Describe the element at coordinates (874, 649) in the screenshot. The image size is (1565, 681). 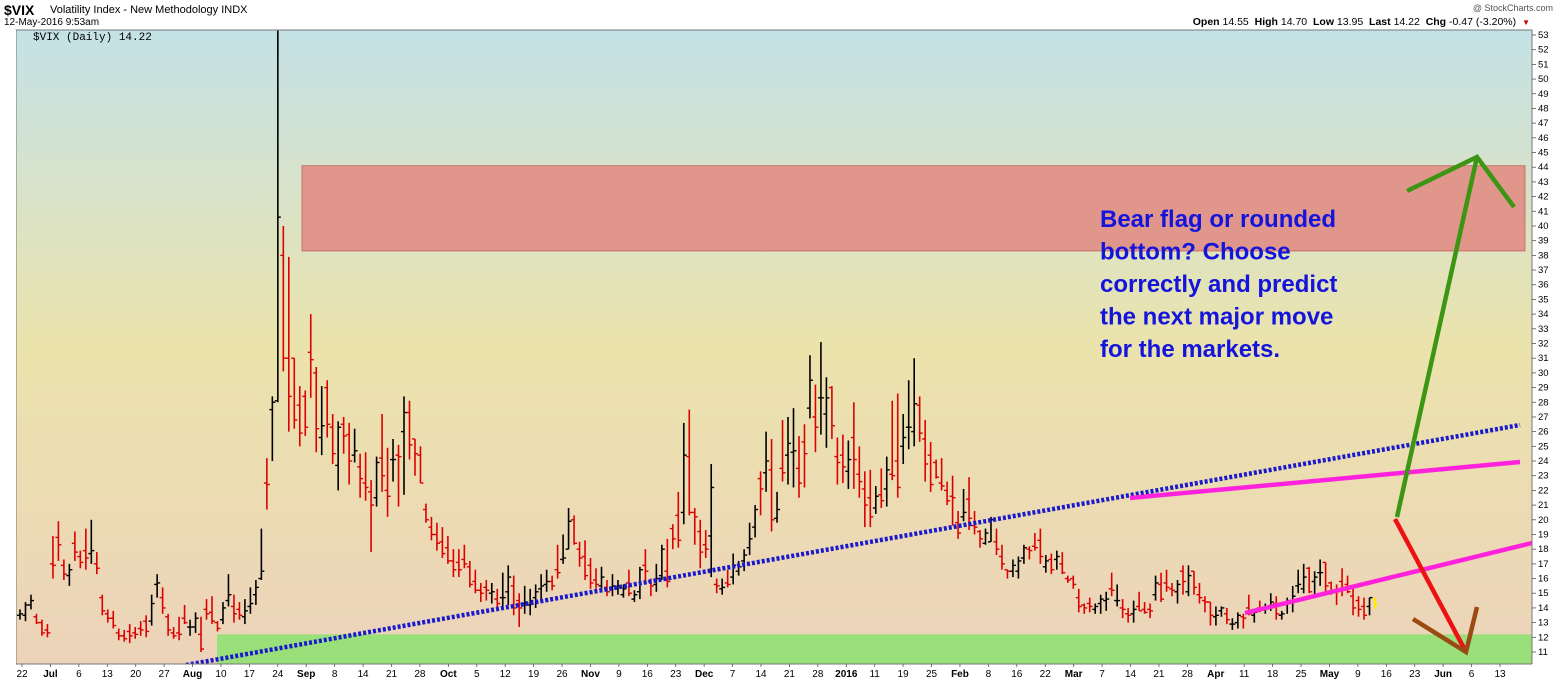
I see `support-zone` at that location.